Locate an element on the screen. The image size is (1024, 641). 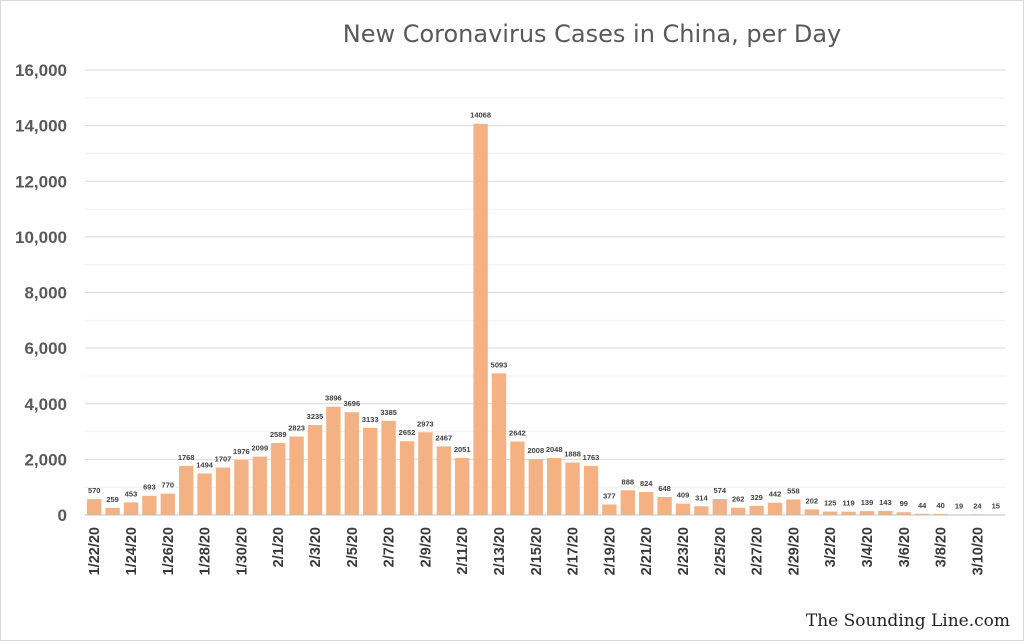
y-tick-label: 16,000 is located at coordinates (41, 70).